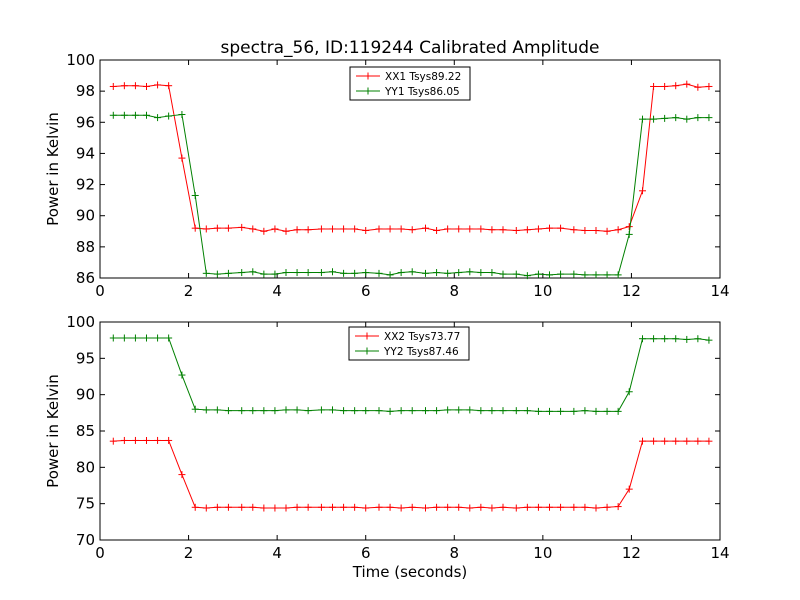  Describe the element at coordinates (410, 572) in the screenshot. I see `x-axis-label: Time (seconds)` at that location.